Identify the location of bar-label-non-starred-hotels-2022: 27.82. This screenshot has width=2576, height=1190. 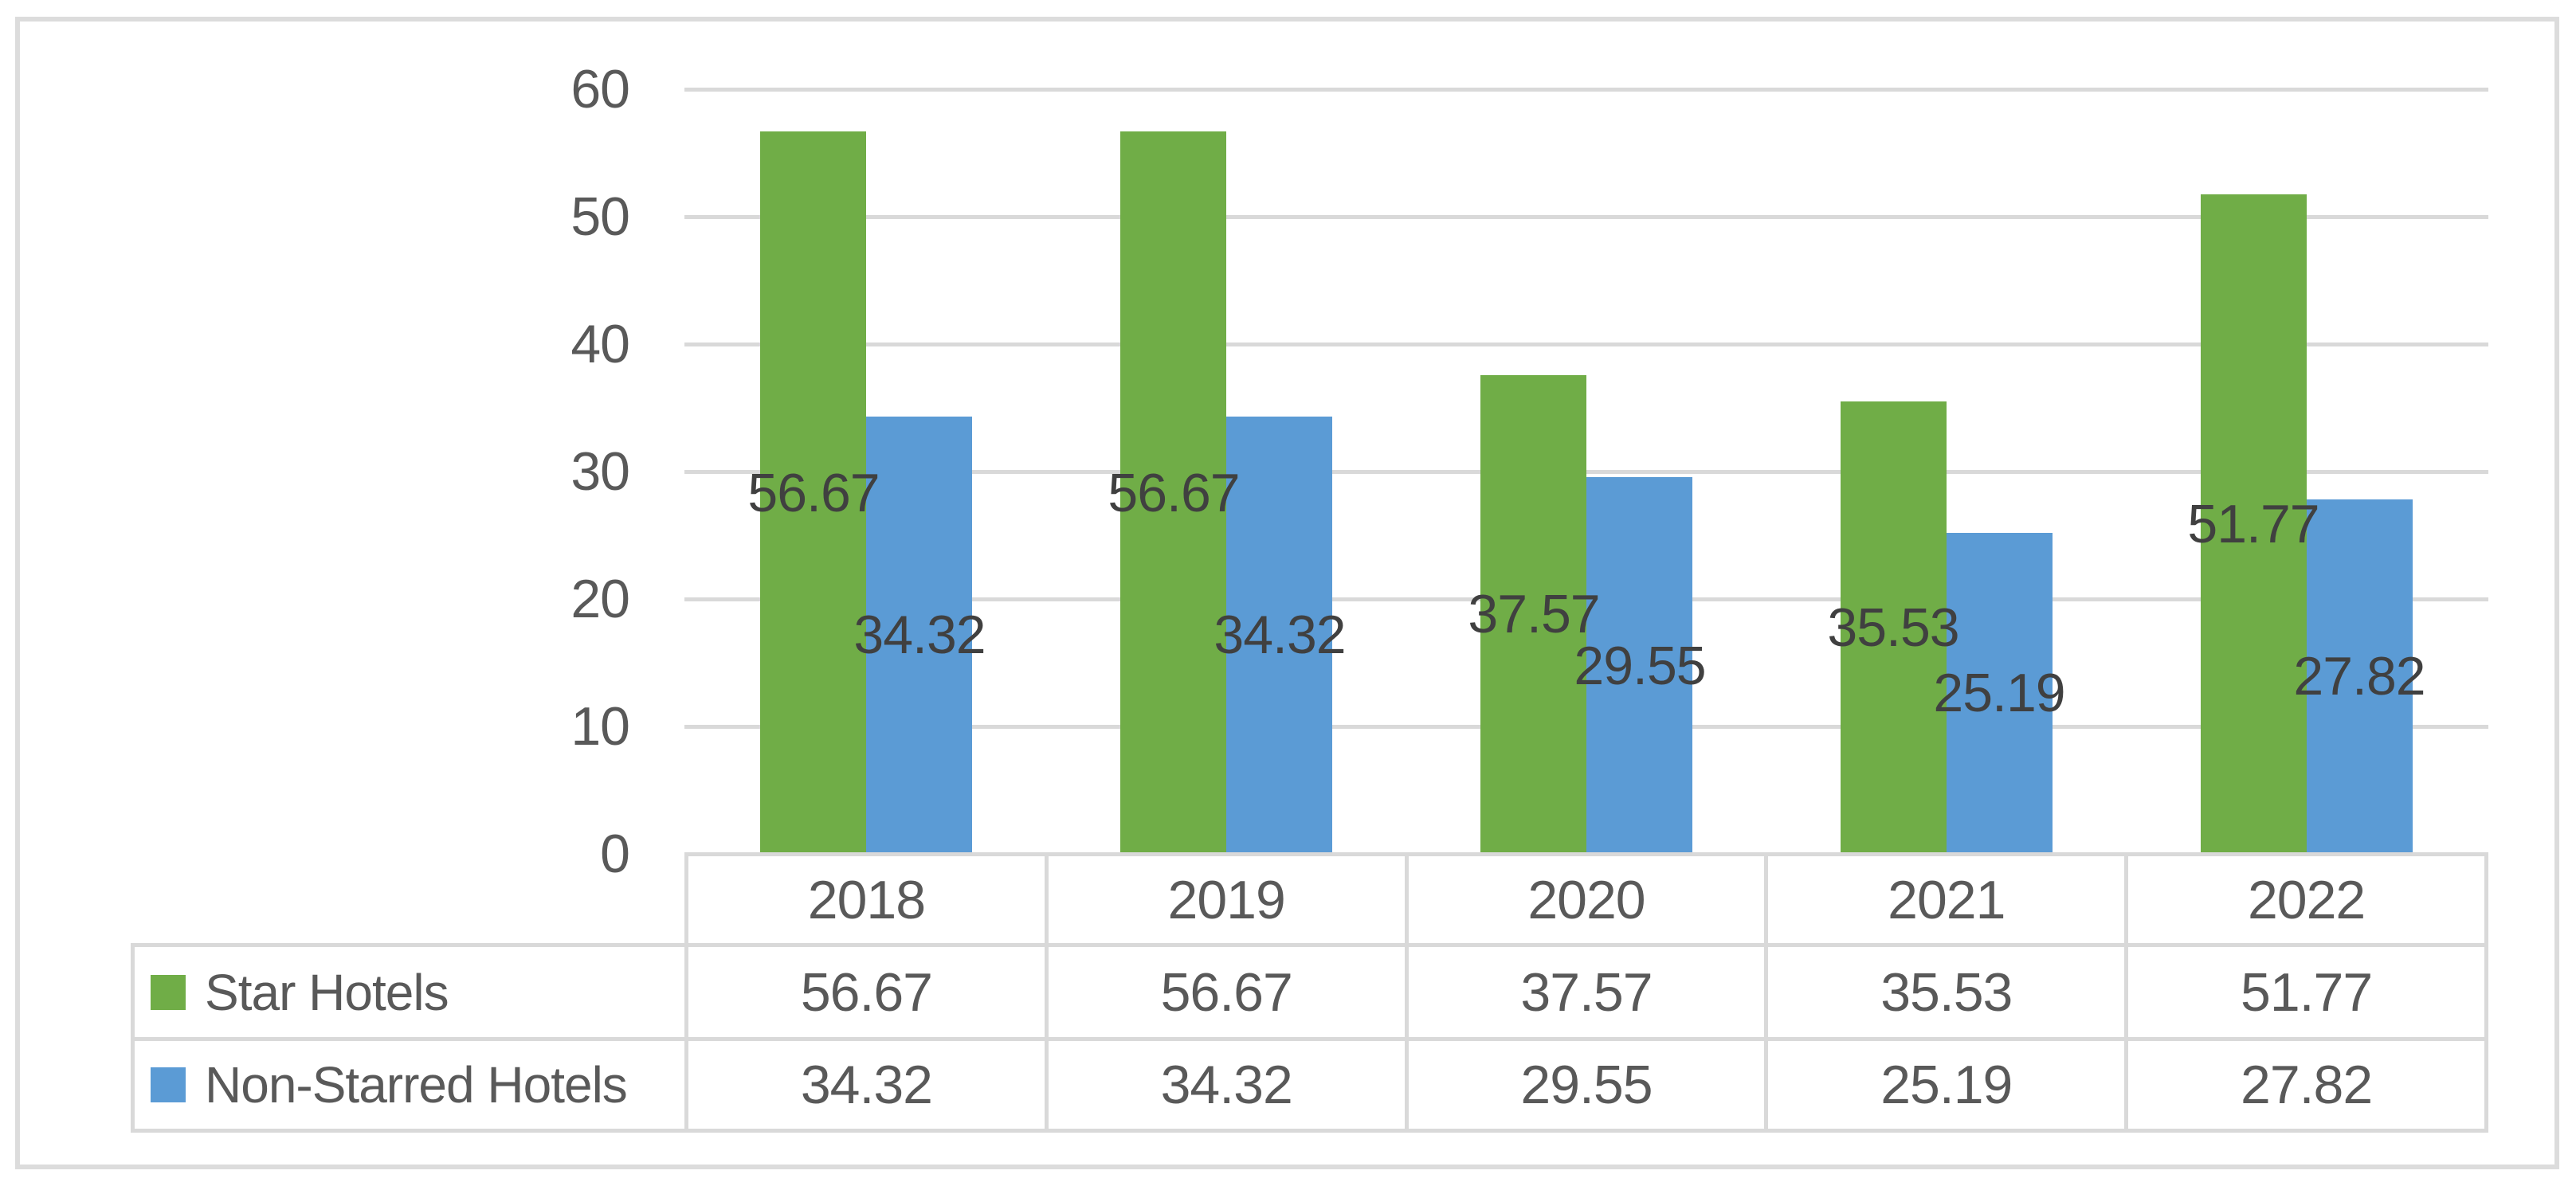
(2359, 676).